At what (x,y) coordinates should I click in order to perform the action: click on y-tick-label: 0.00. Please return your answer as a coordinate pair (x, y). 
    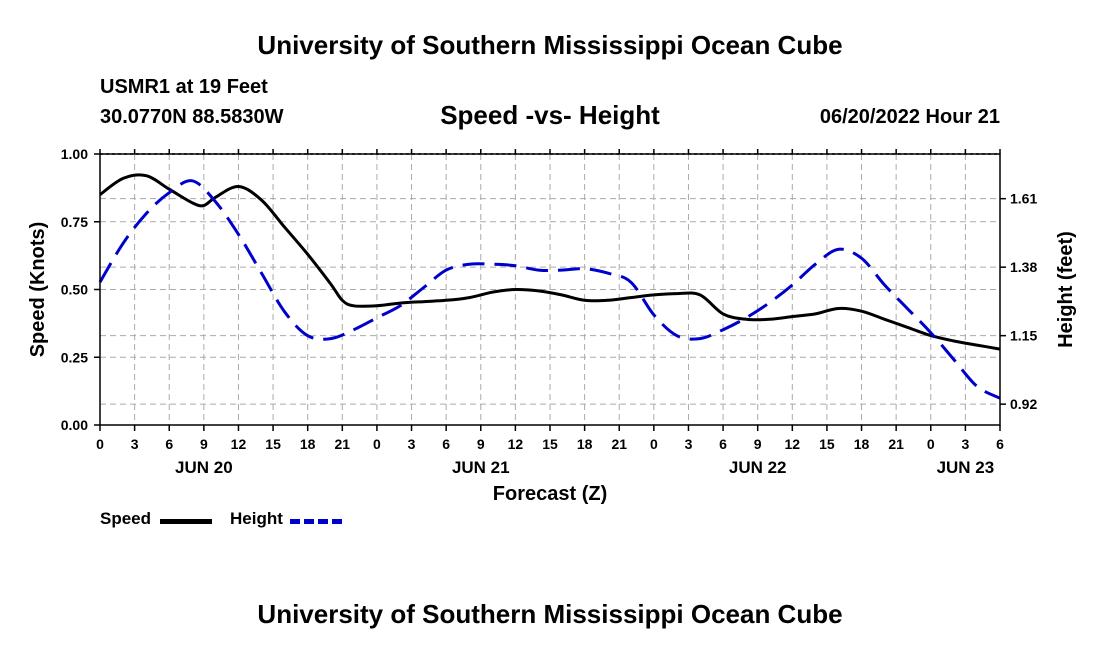
    Looking at the image, I should click on (74, 425).